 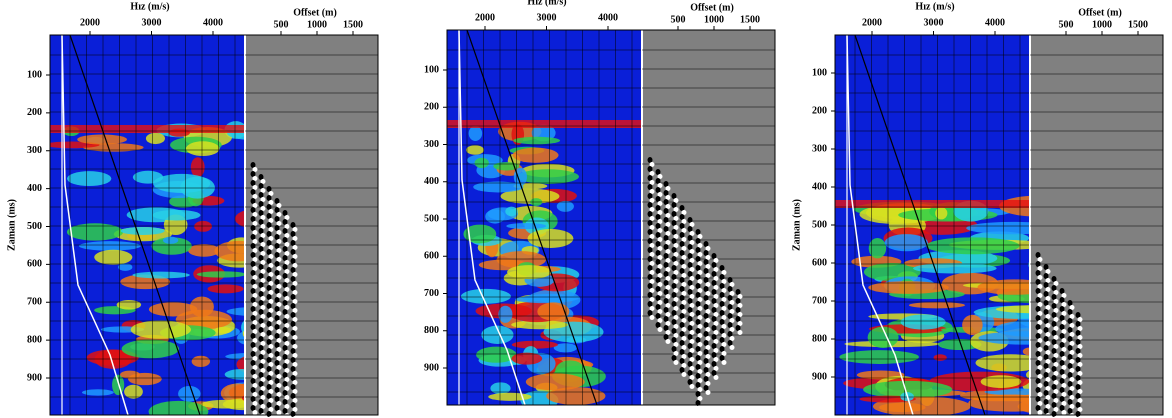 What do you see at coordinates (714, 19) in the screenshot?
I see `offset-tick-label: 1000` at bounding box center [714, 19].